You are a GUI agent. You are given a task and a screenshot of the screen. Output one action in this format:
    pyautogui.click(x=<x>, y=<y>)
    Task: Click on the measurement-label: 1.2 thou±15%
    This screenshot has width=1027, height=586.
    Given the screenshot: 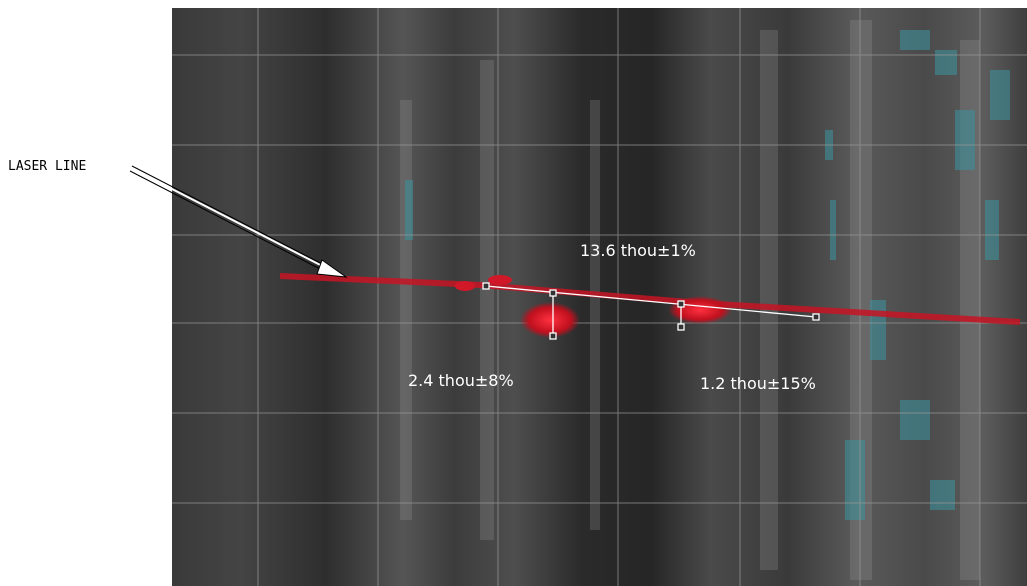 What is the action you would take?
    pyautogui.click(x=758, y=383)
    